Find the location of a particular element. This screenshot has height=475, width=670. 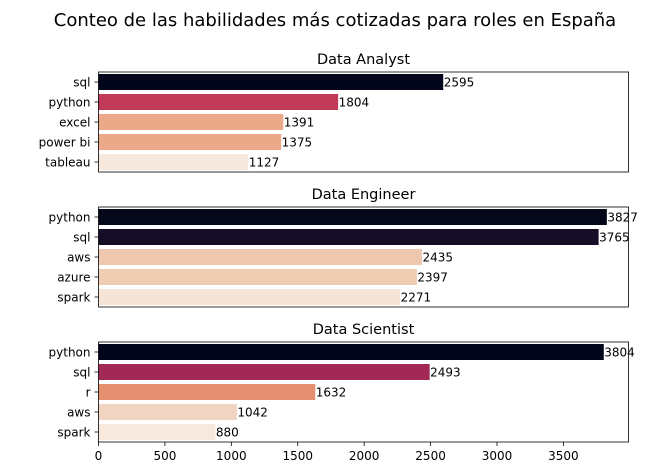

value-label: 1391 is located at coordinates (299, 123).